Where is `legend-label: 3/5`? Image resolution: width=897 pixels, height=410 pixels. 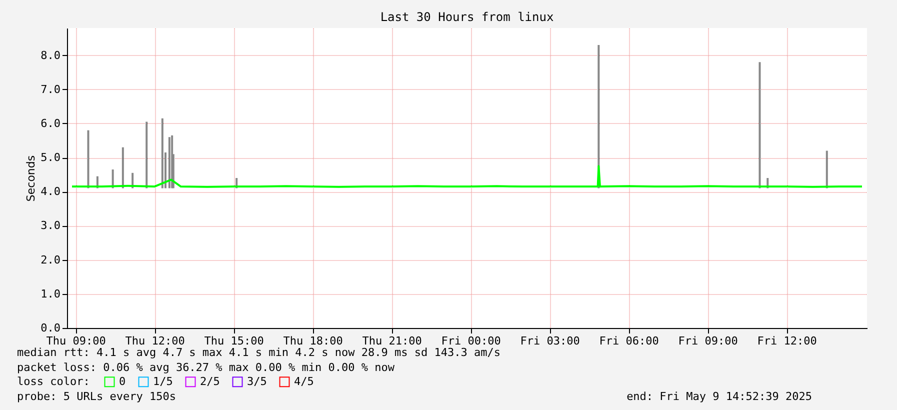
legend-label: 3/5 is located at coordinates (257, 381).